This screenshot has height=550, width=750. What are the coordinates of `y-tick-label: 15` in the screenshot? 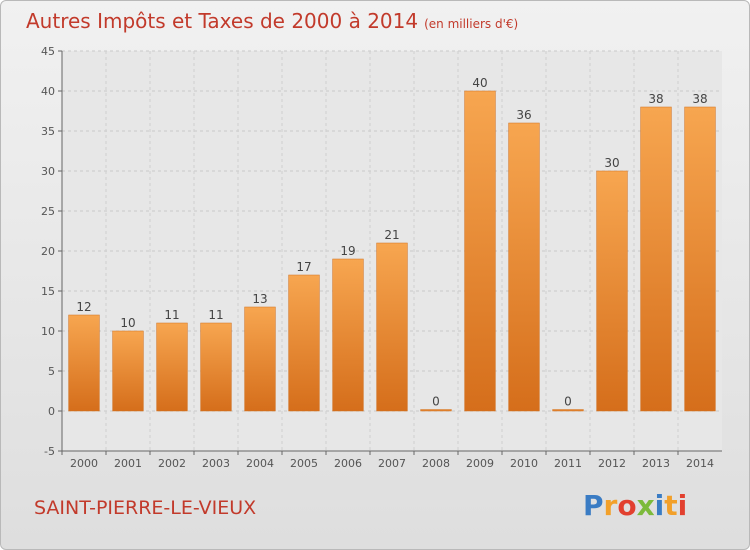 It's located at (48, 291).